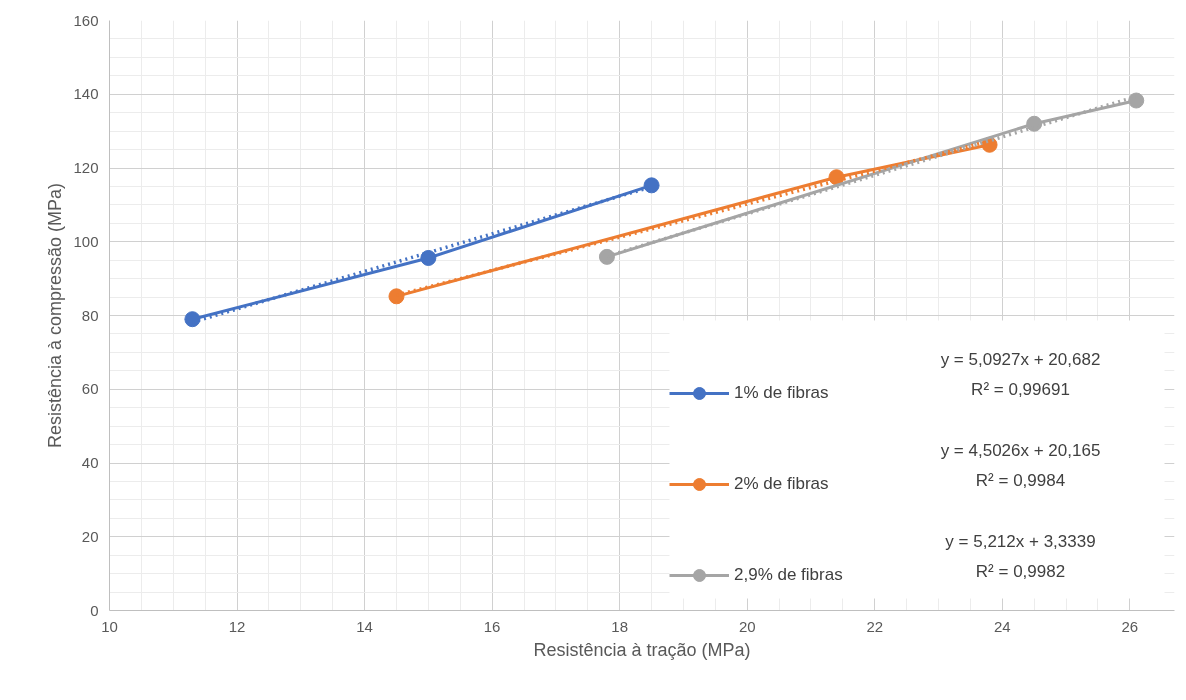 This screenshot has width=1186, height=700. Describe the element at coordinates (1020, 541) in the screenshot. I see `annotation: y = 5,212x + 3,3339` at that location.